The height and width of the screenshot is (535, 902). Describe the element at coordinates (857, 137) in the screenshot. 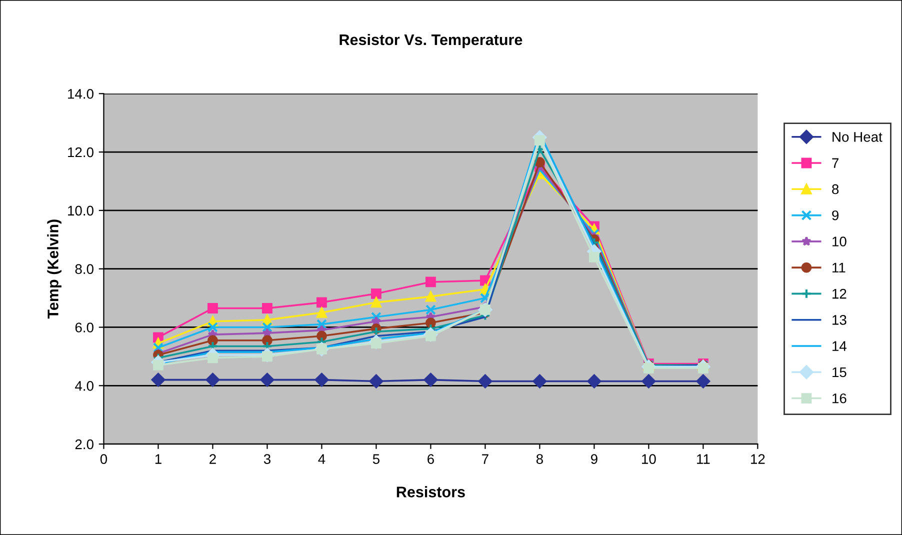

I see `legend-label: No Heat` at that location.